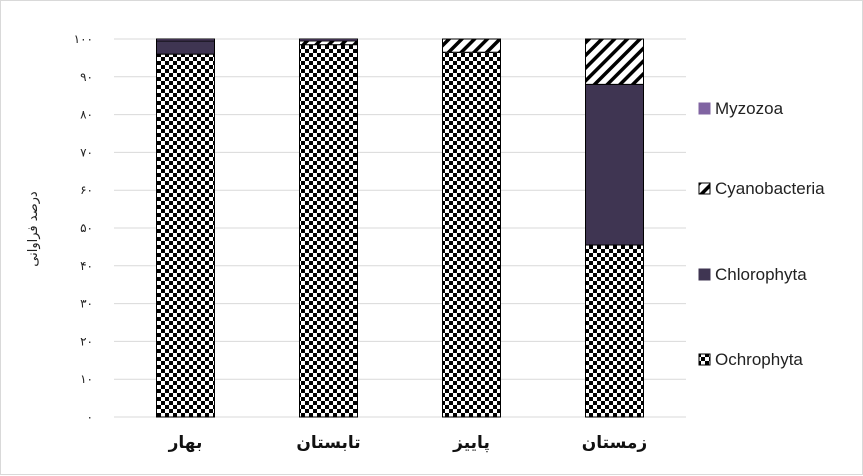 This screenshot has height=476, width=863. What do you see at coordinates (33, 229) in the screenshot?
I see `y-axis-label: درصد فراوانی` at bounding box center [33, 229].